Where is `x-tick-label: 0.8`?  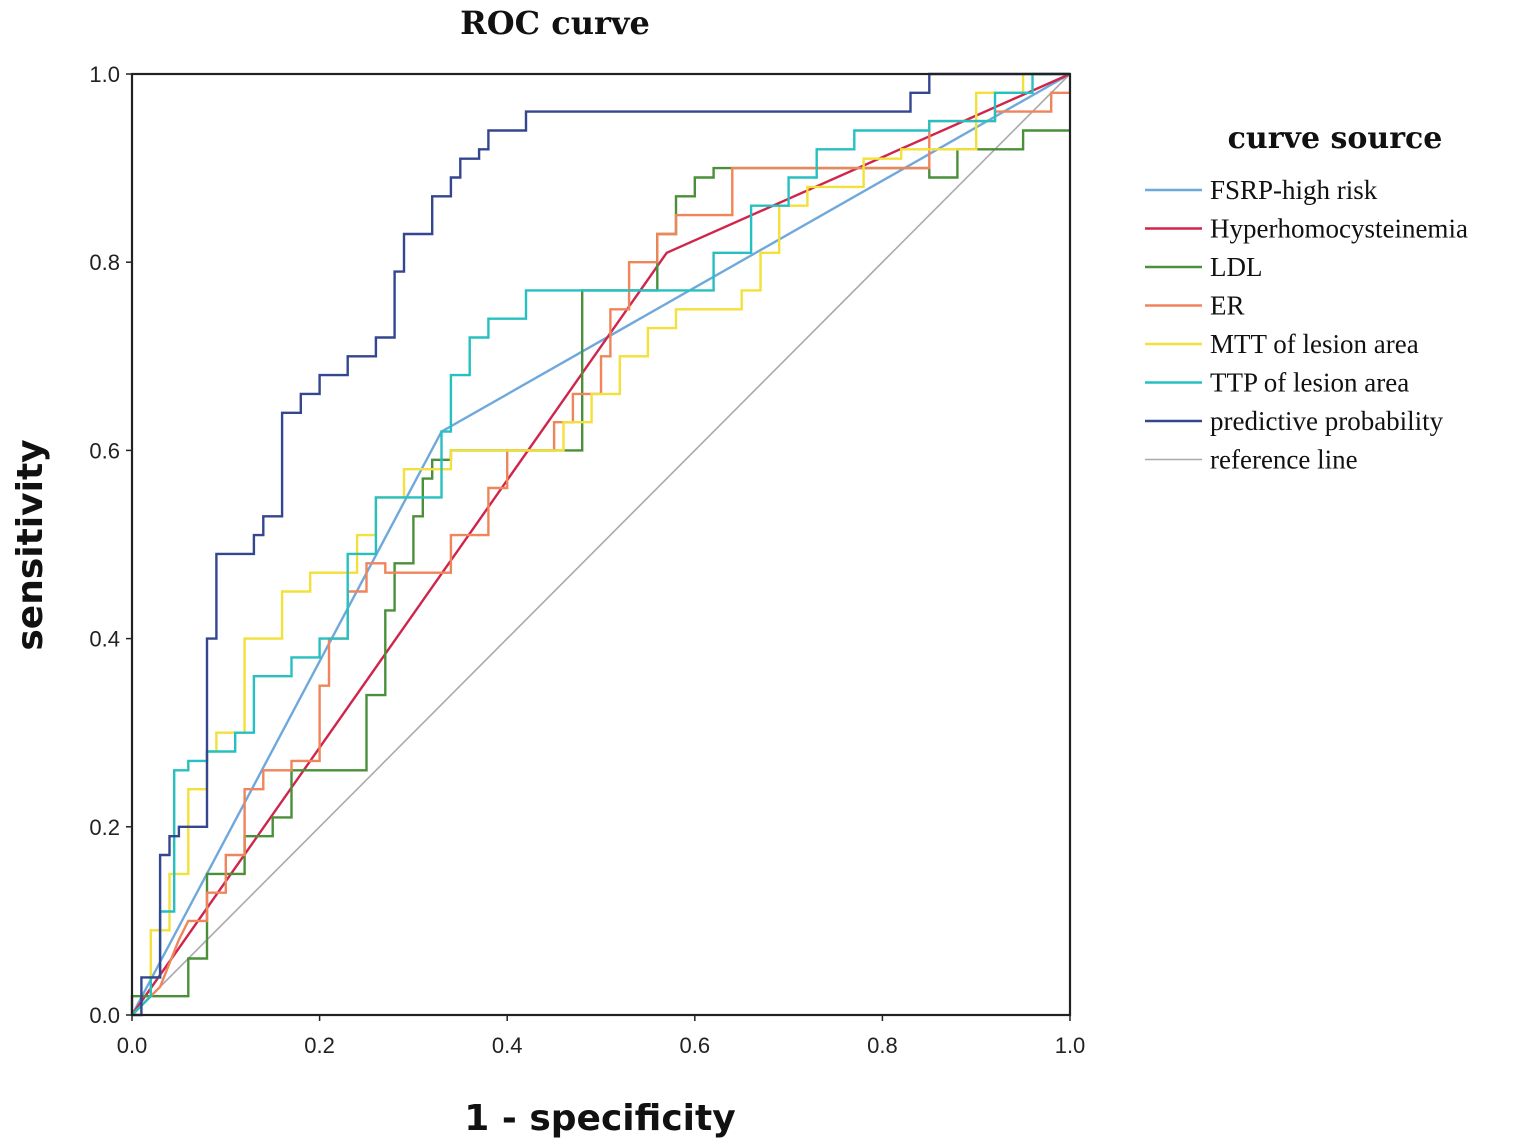 x-tick-label: 0.8 is located at coordinates (882, 1045).